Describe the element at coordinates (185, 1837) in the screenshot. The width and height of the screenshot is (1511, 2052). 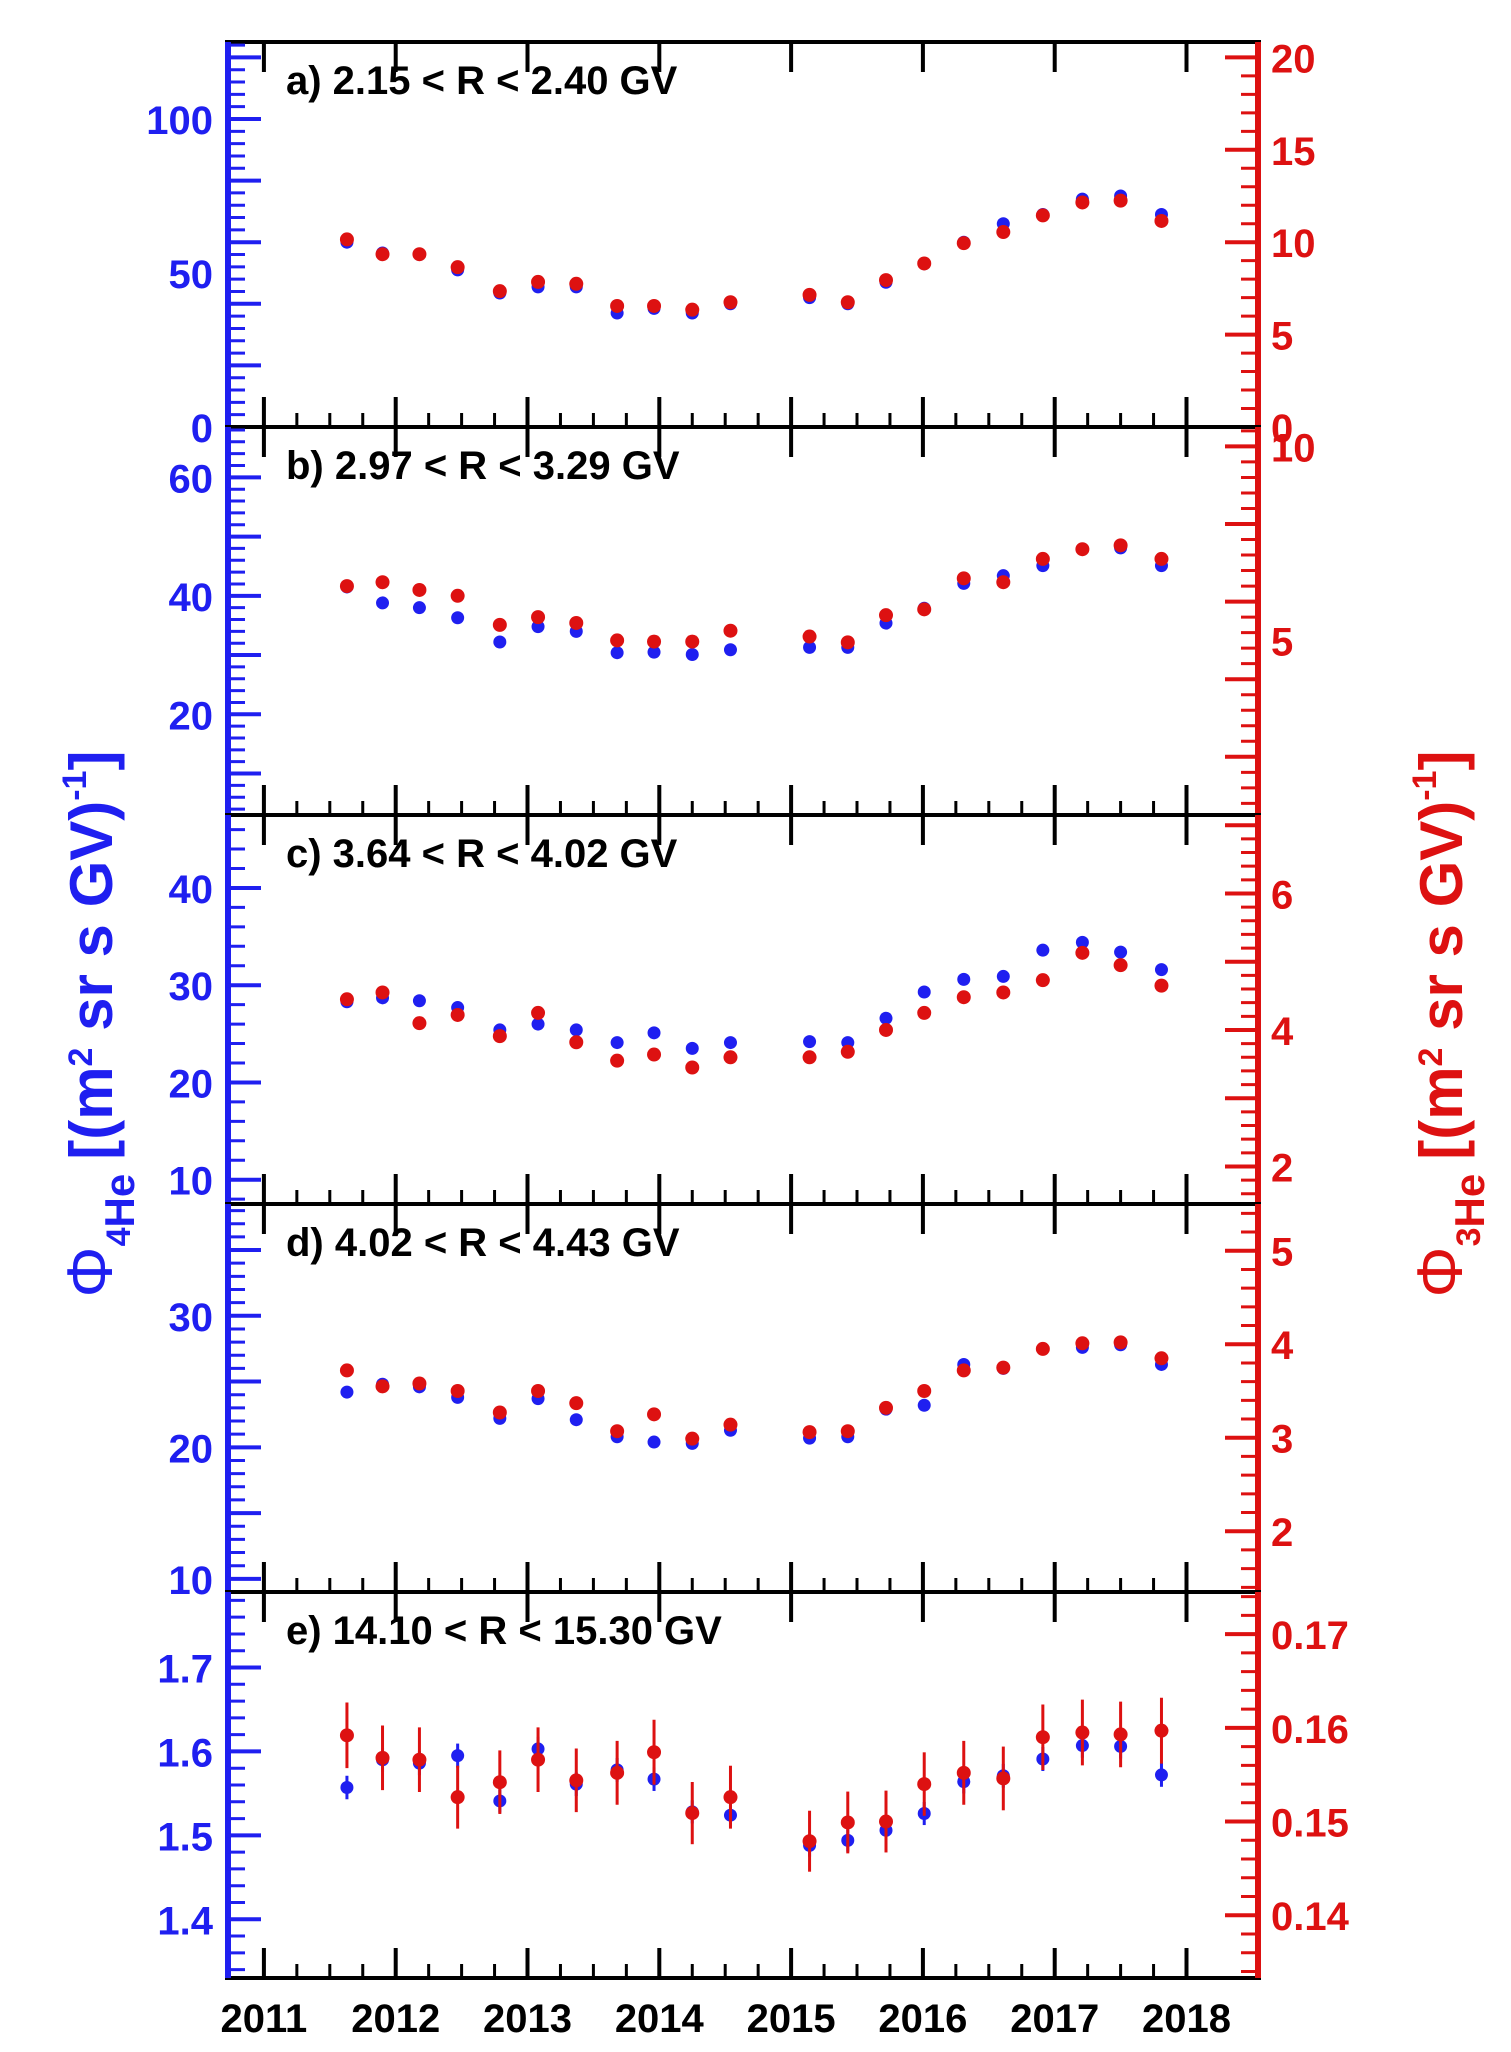
I see `left-tick-label: 1.5` at that location.